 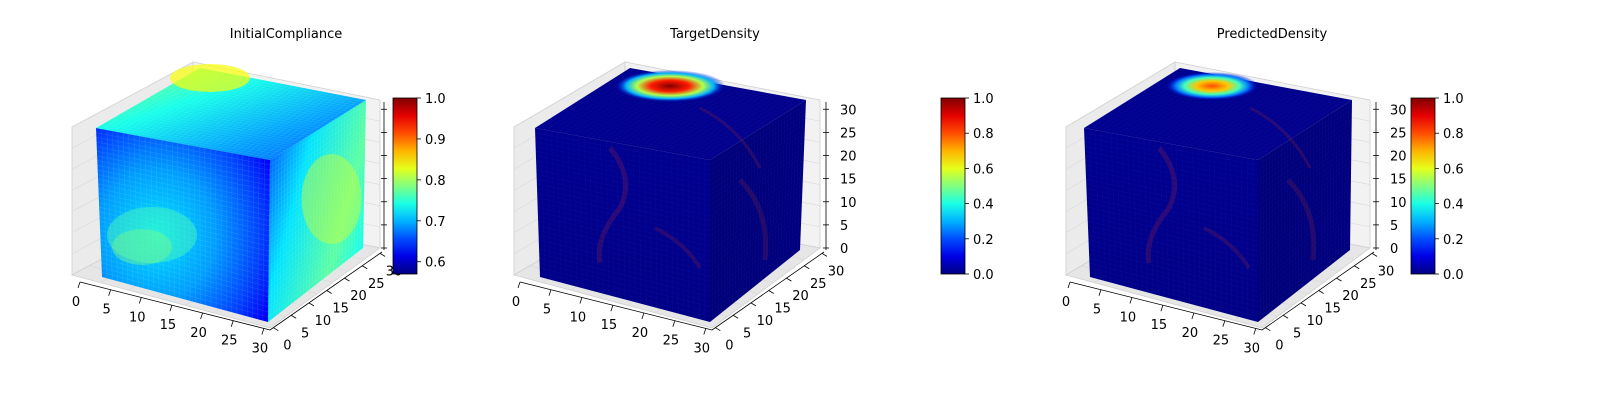 I want to click on colorbar-tick-label: 0.0, so click(x=1453, y=275).